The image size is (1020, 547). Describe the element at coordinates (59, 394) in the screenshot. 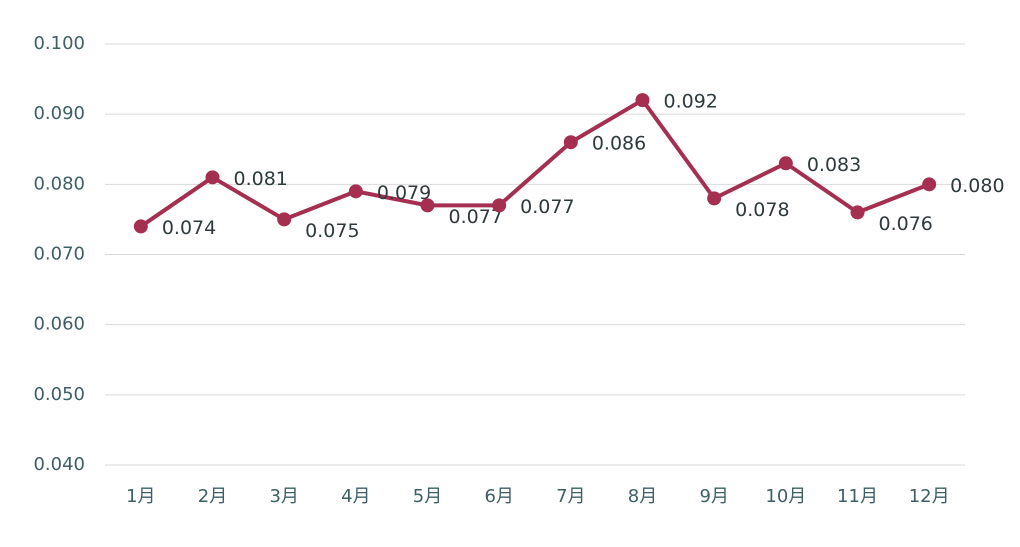

I see `y-tick-label: 0.050` at that location.